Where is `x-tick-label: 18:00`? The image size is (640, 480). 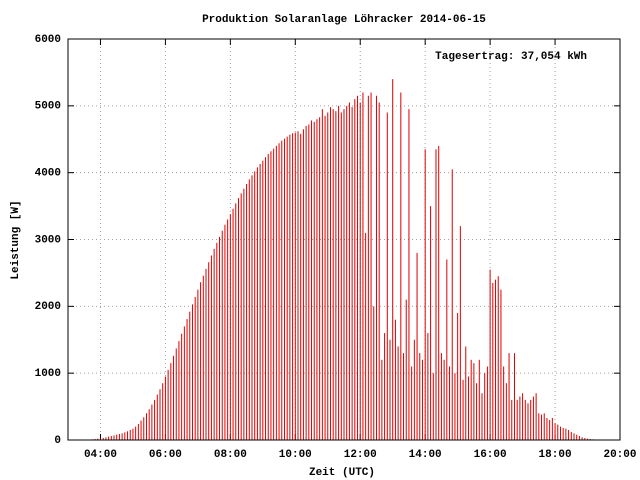
x-tick-label: 18:00 is located at coordinates (555, 455).